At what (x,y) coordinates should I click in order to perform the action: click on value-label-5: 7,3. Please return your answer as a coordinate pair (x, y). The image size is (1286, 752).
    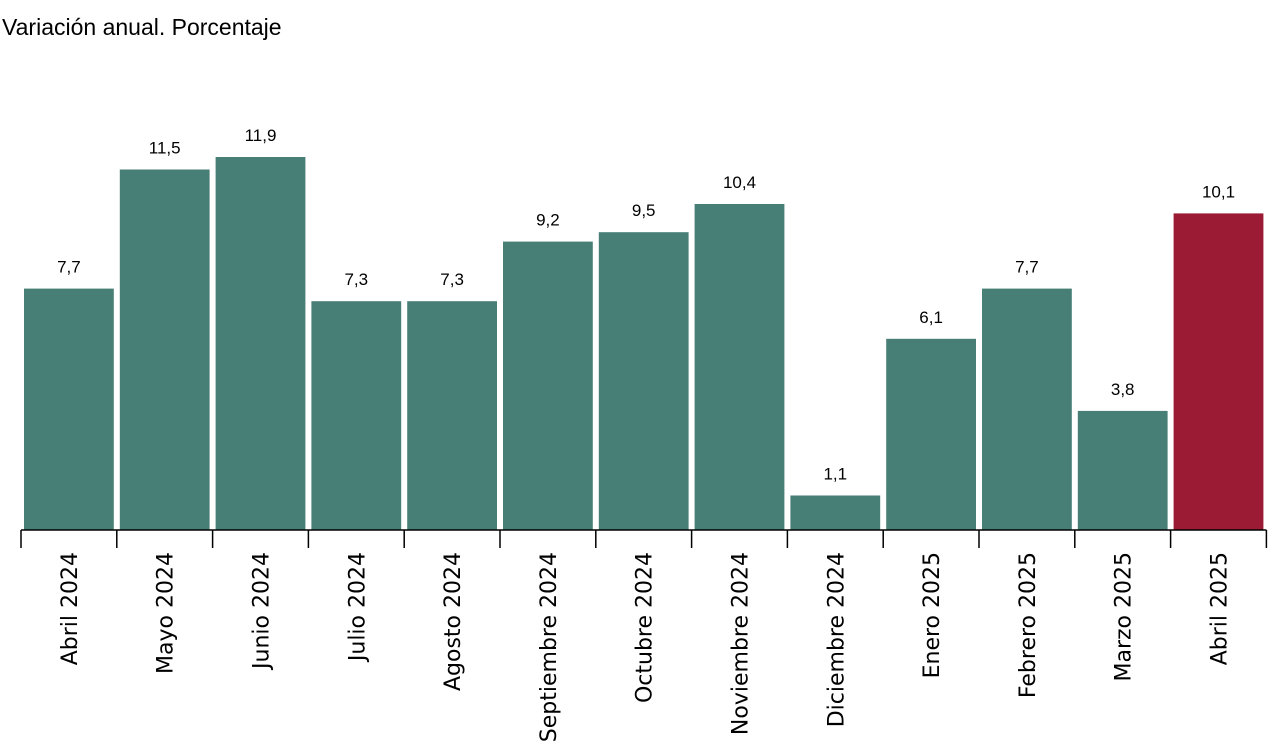
    Looking at the image, I should click on (452, 279).